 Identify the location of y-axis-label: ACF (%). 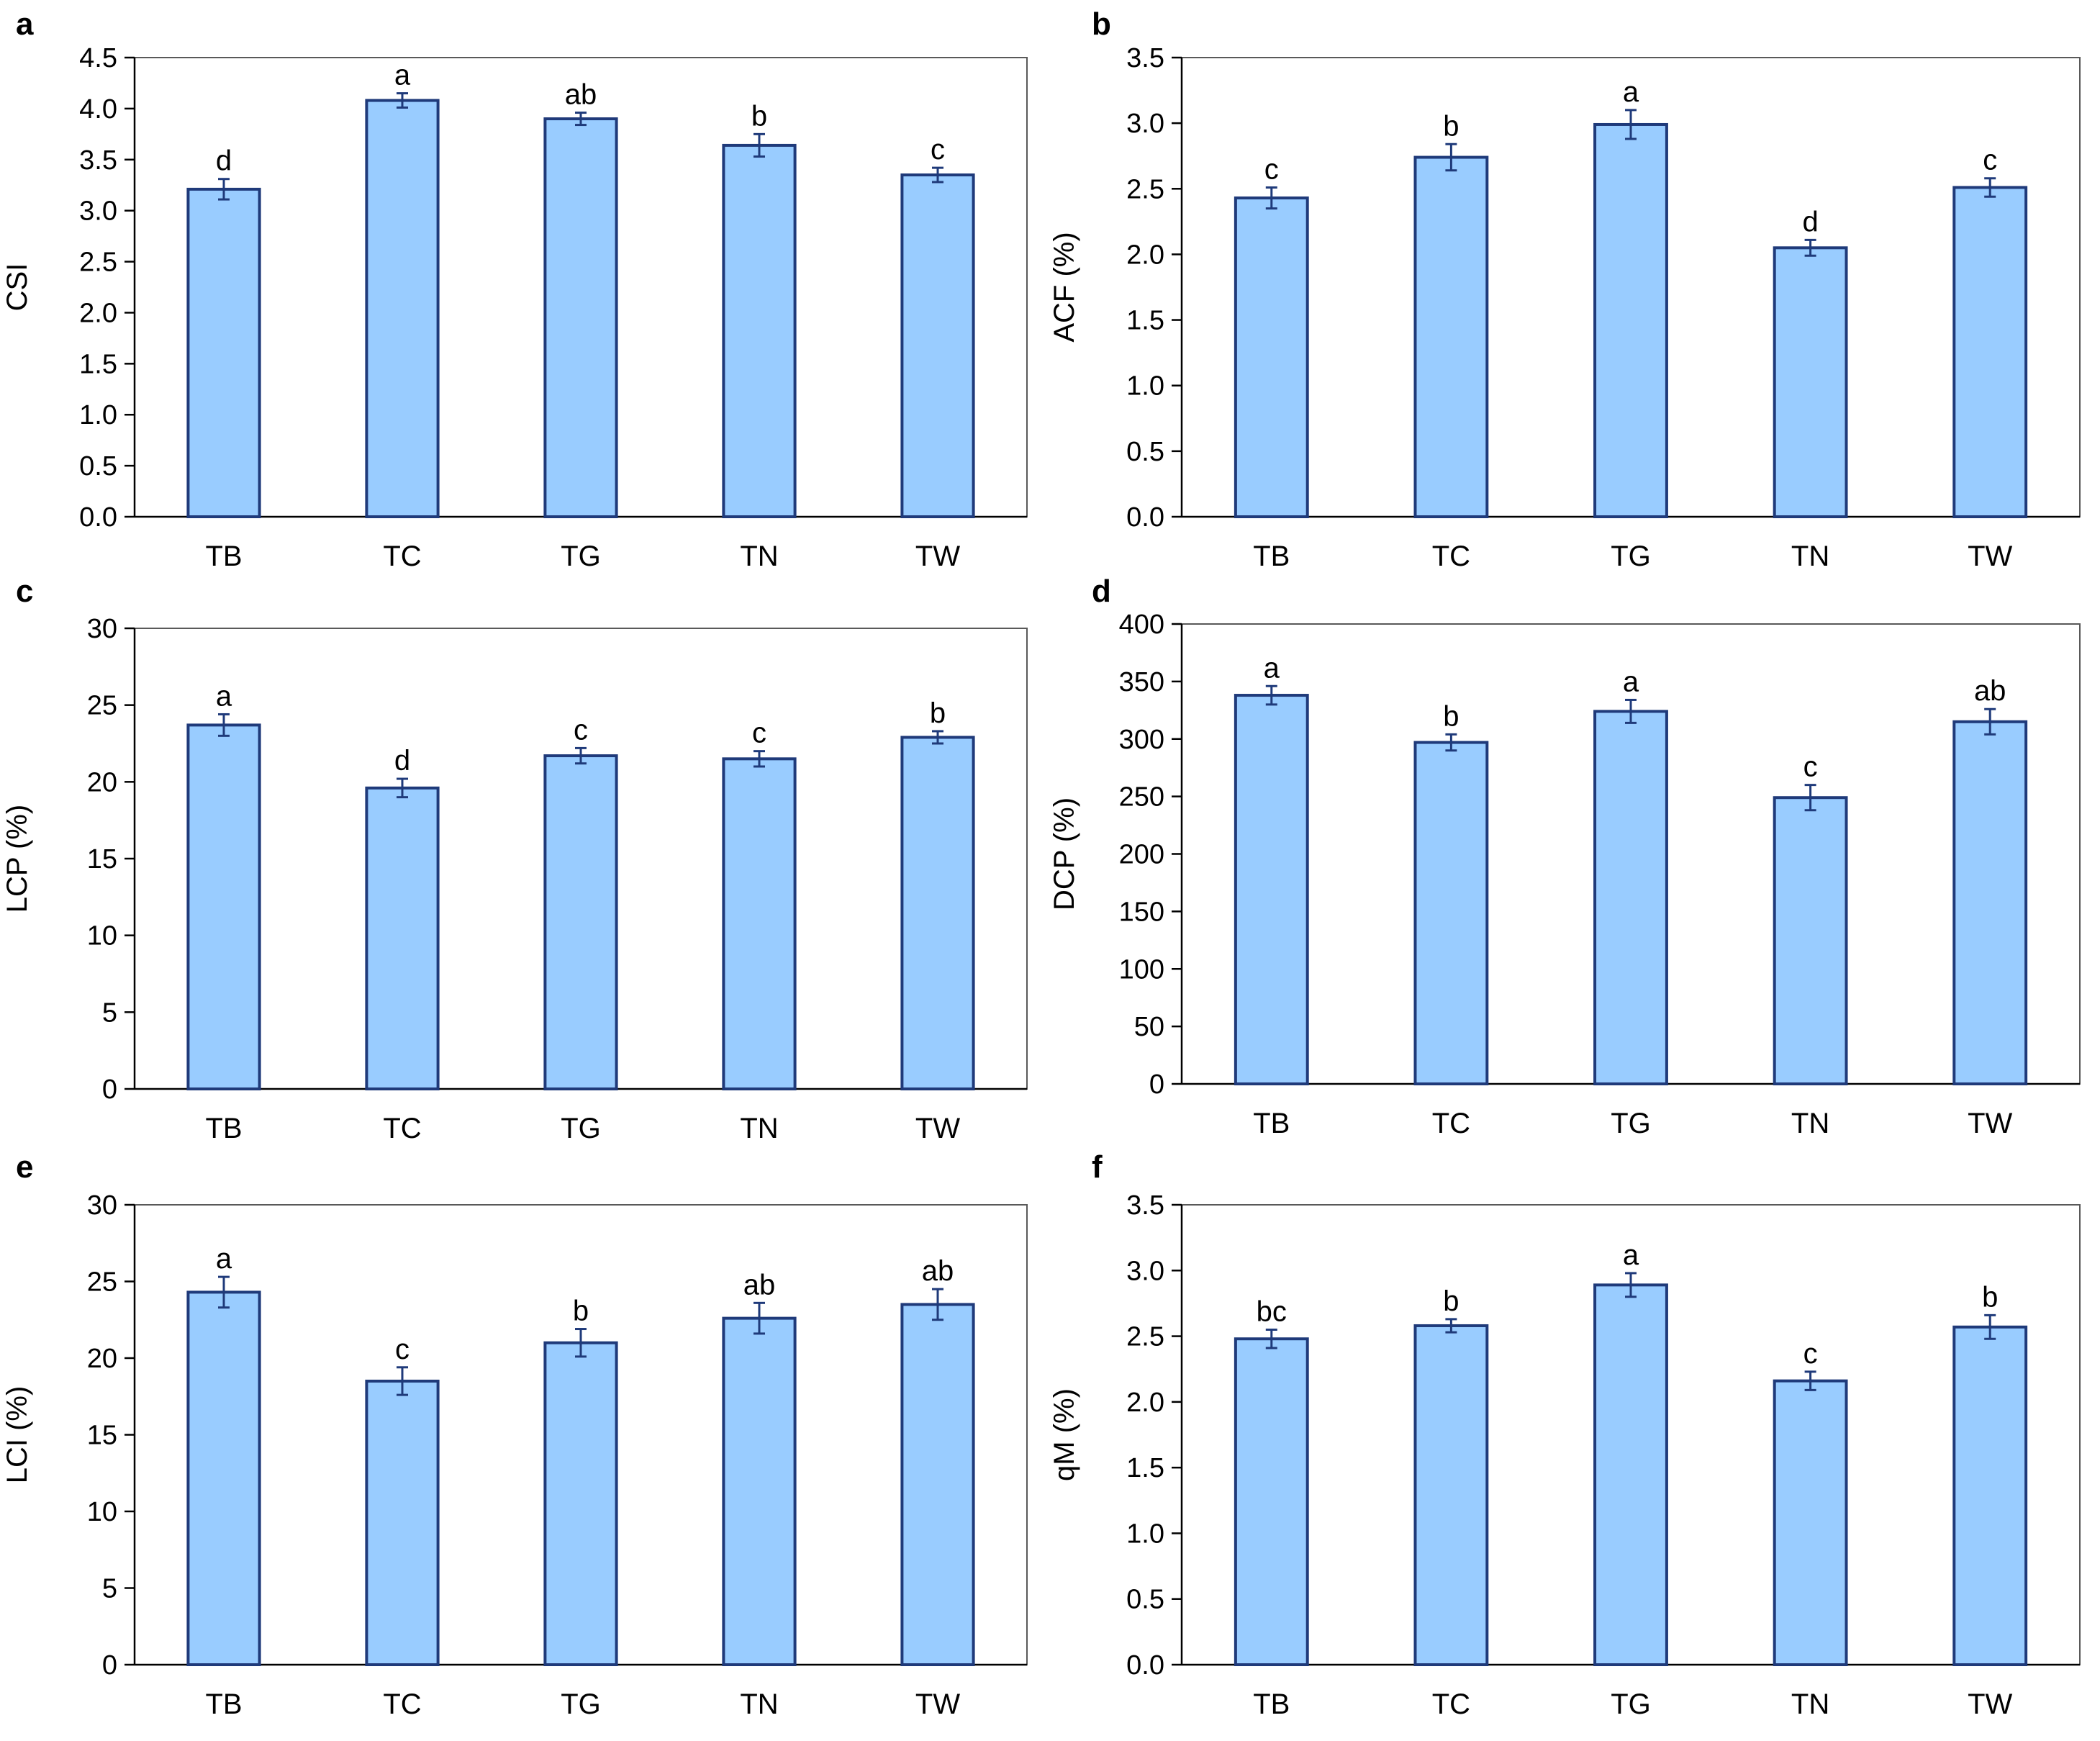
(1064, 287).